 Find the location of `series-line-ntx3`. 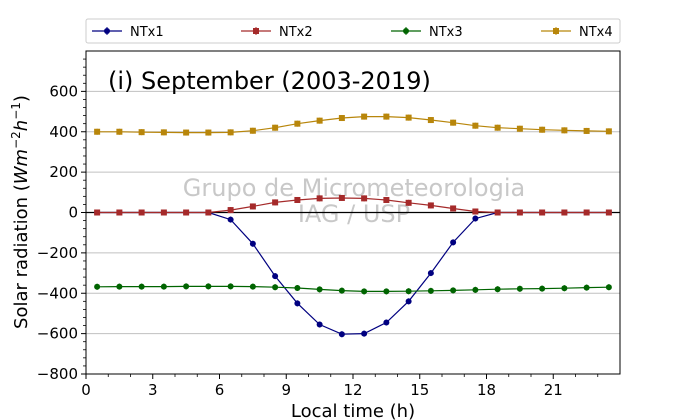

series-line-ntx3 is located at coordinates (353, 288).